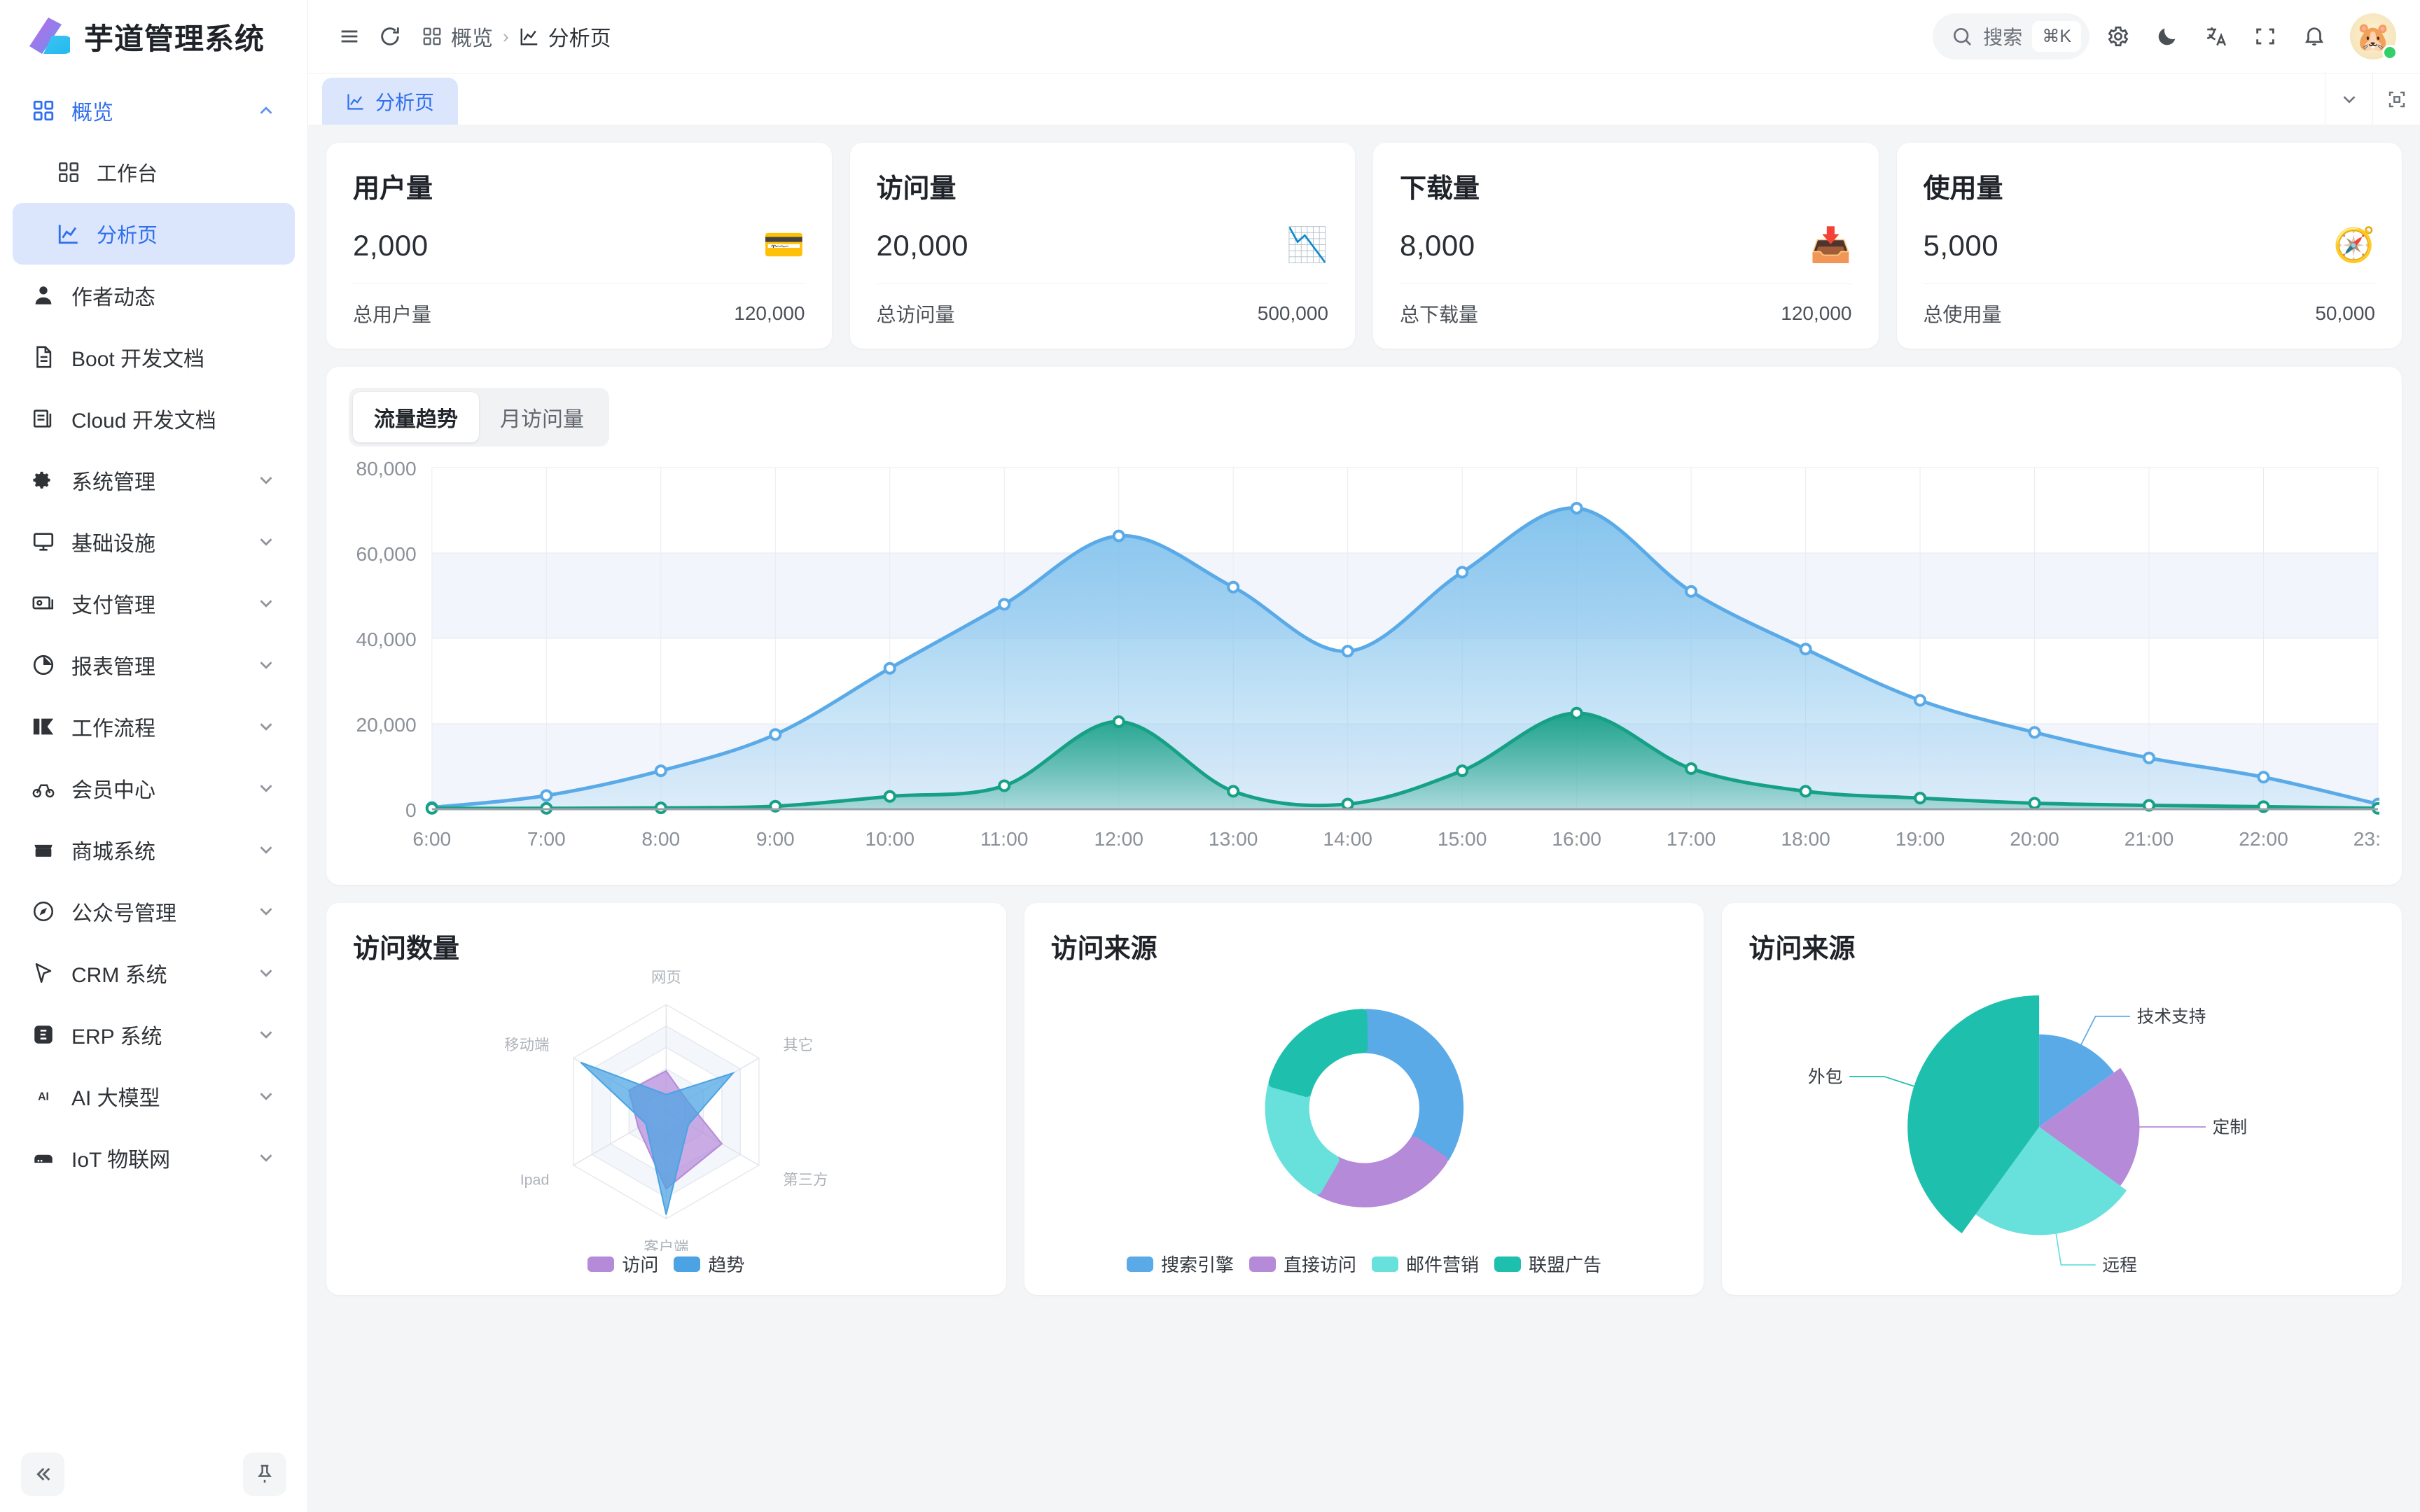 The image size is (2420, 1512). Describe the element at coordinates (457, 36) in the screenshot. I see `breadcrumb-item-overview: 概览` at that location.